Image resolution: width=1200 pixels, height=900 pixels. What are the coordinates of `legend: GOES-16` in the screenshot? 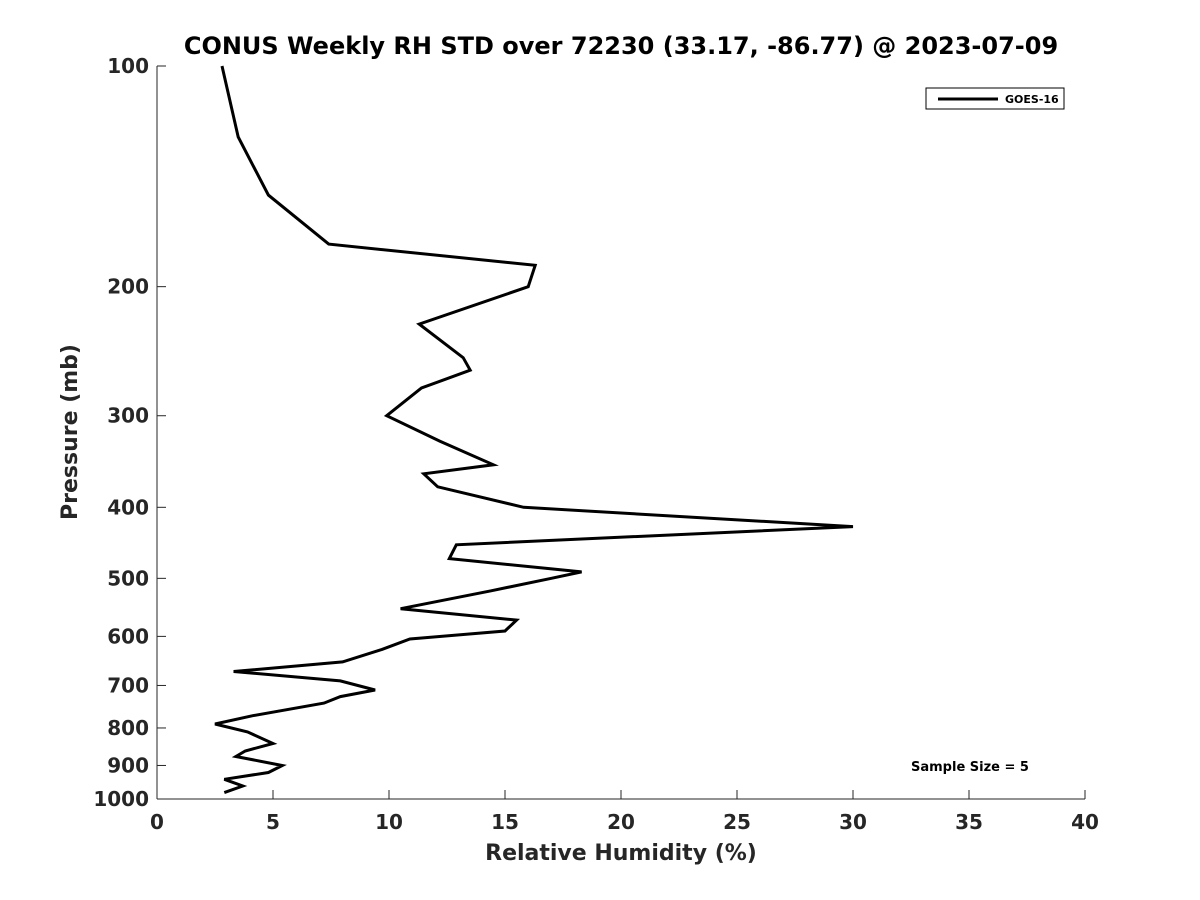 It's located at (995, 98).